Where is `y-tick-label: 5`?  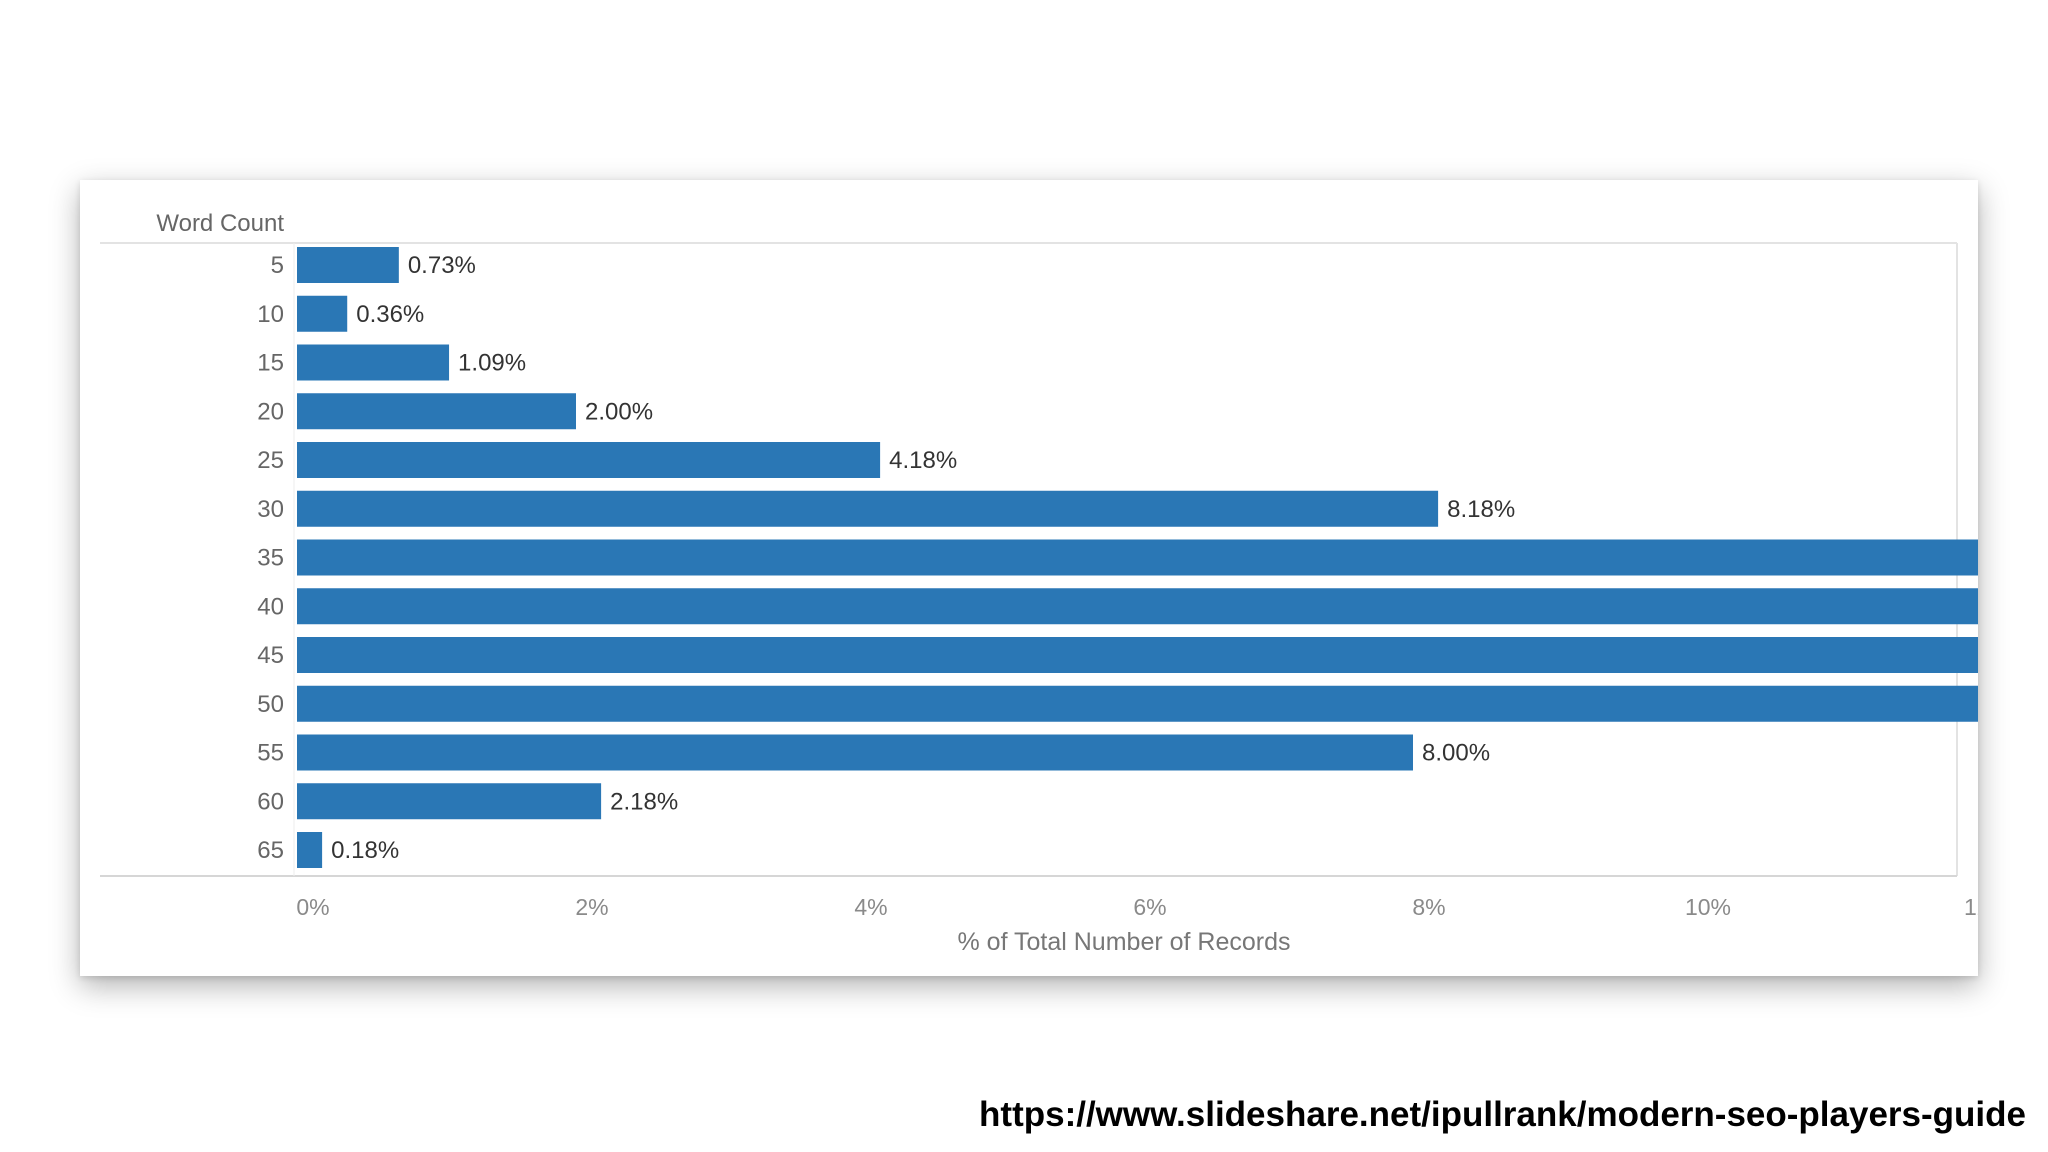
y-tick-label: 5 is located at coordinates (277, 265).